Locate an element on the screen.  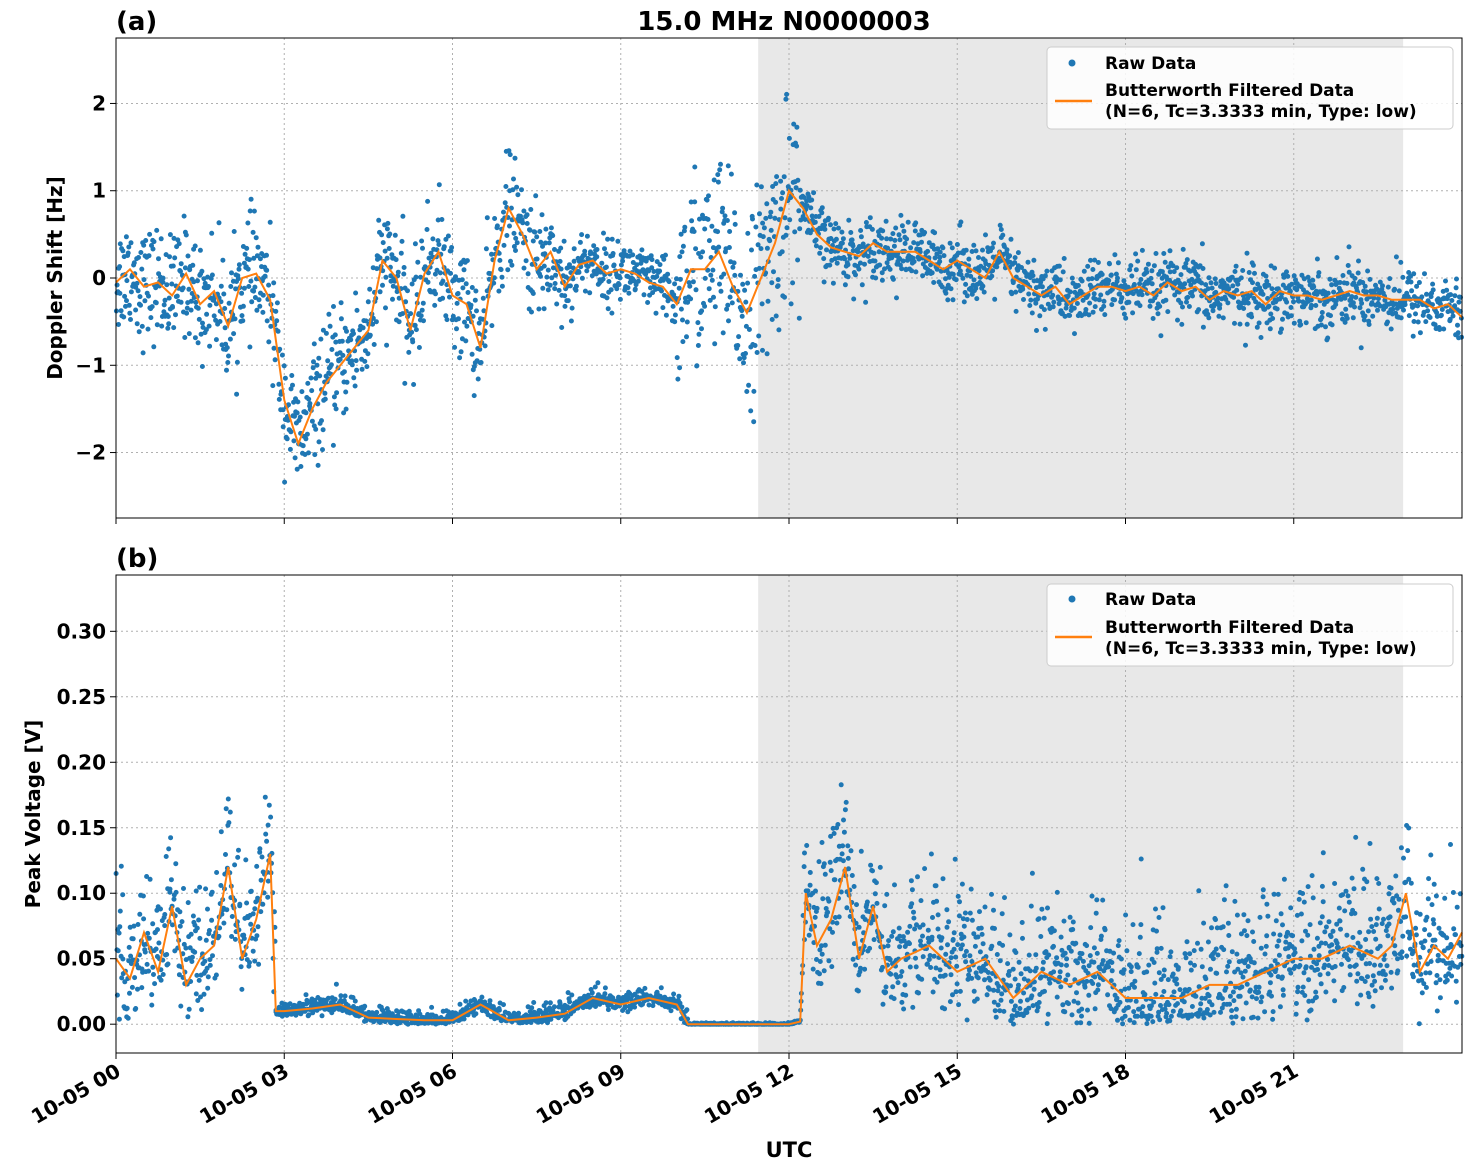
y-tick-label: 0.10 is located at coordinates (81, 893).